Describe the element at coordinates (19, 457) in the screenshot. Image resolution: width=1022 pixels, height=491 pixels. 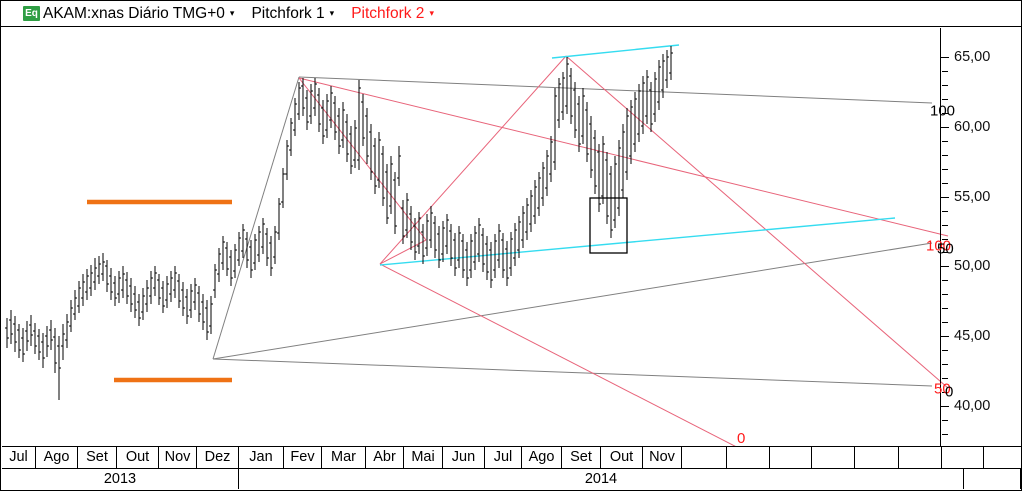
I see `month-cell-jul-0: Jul` at that location.